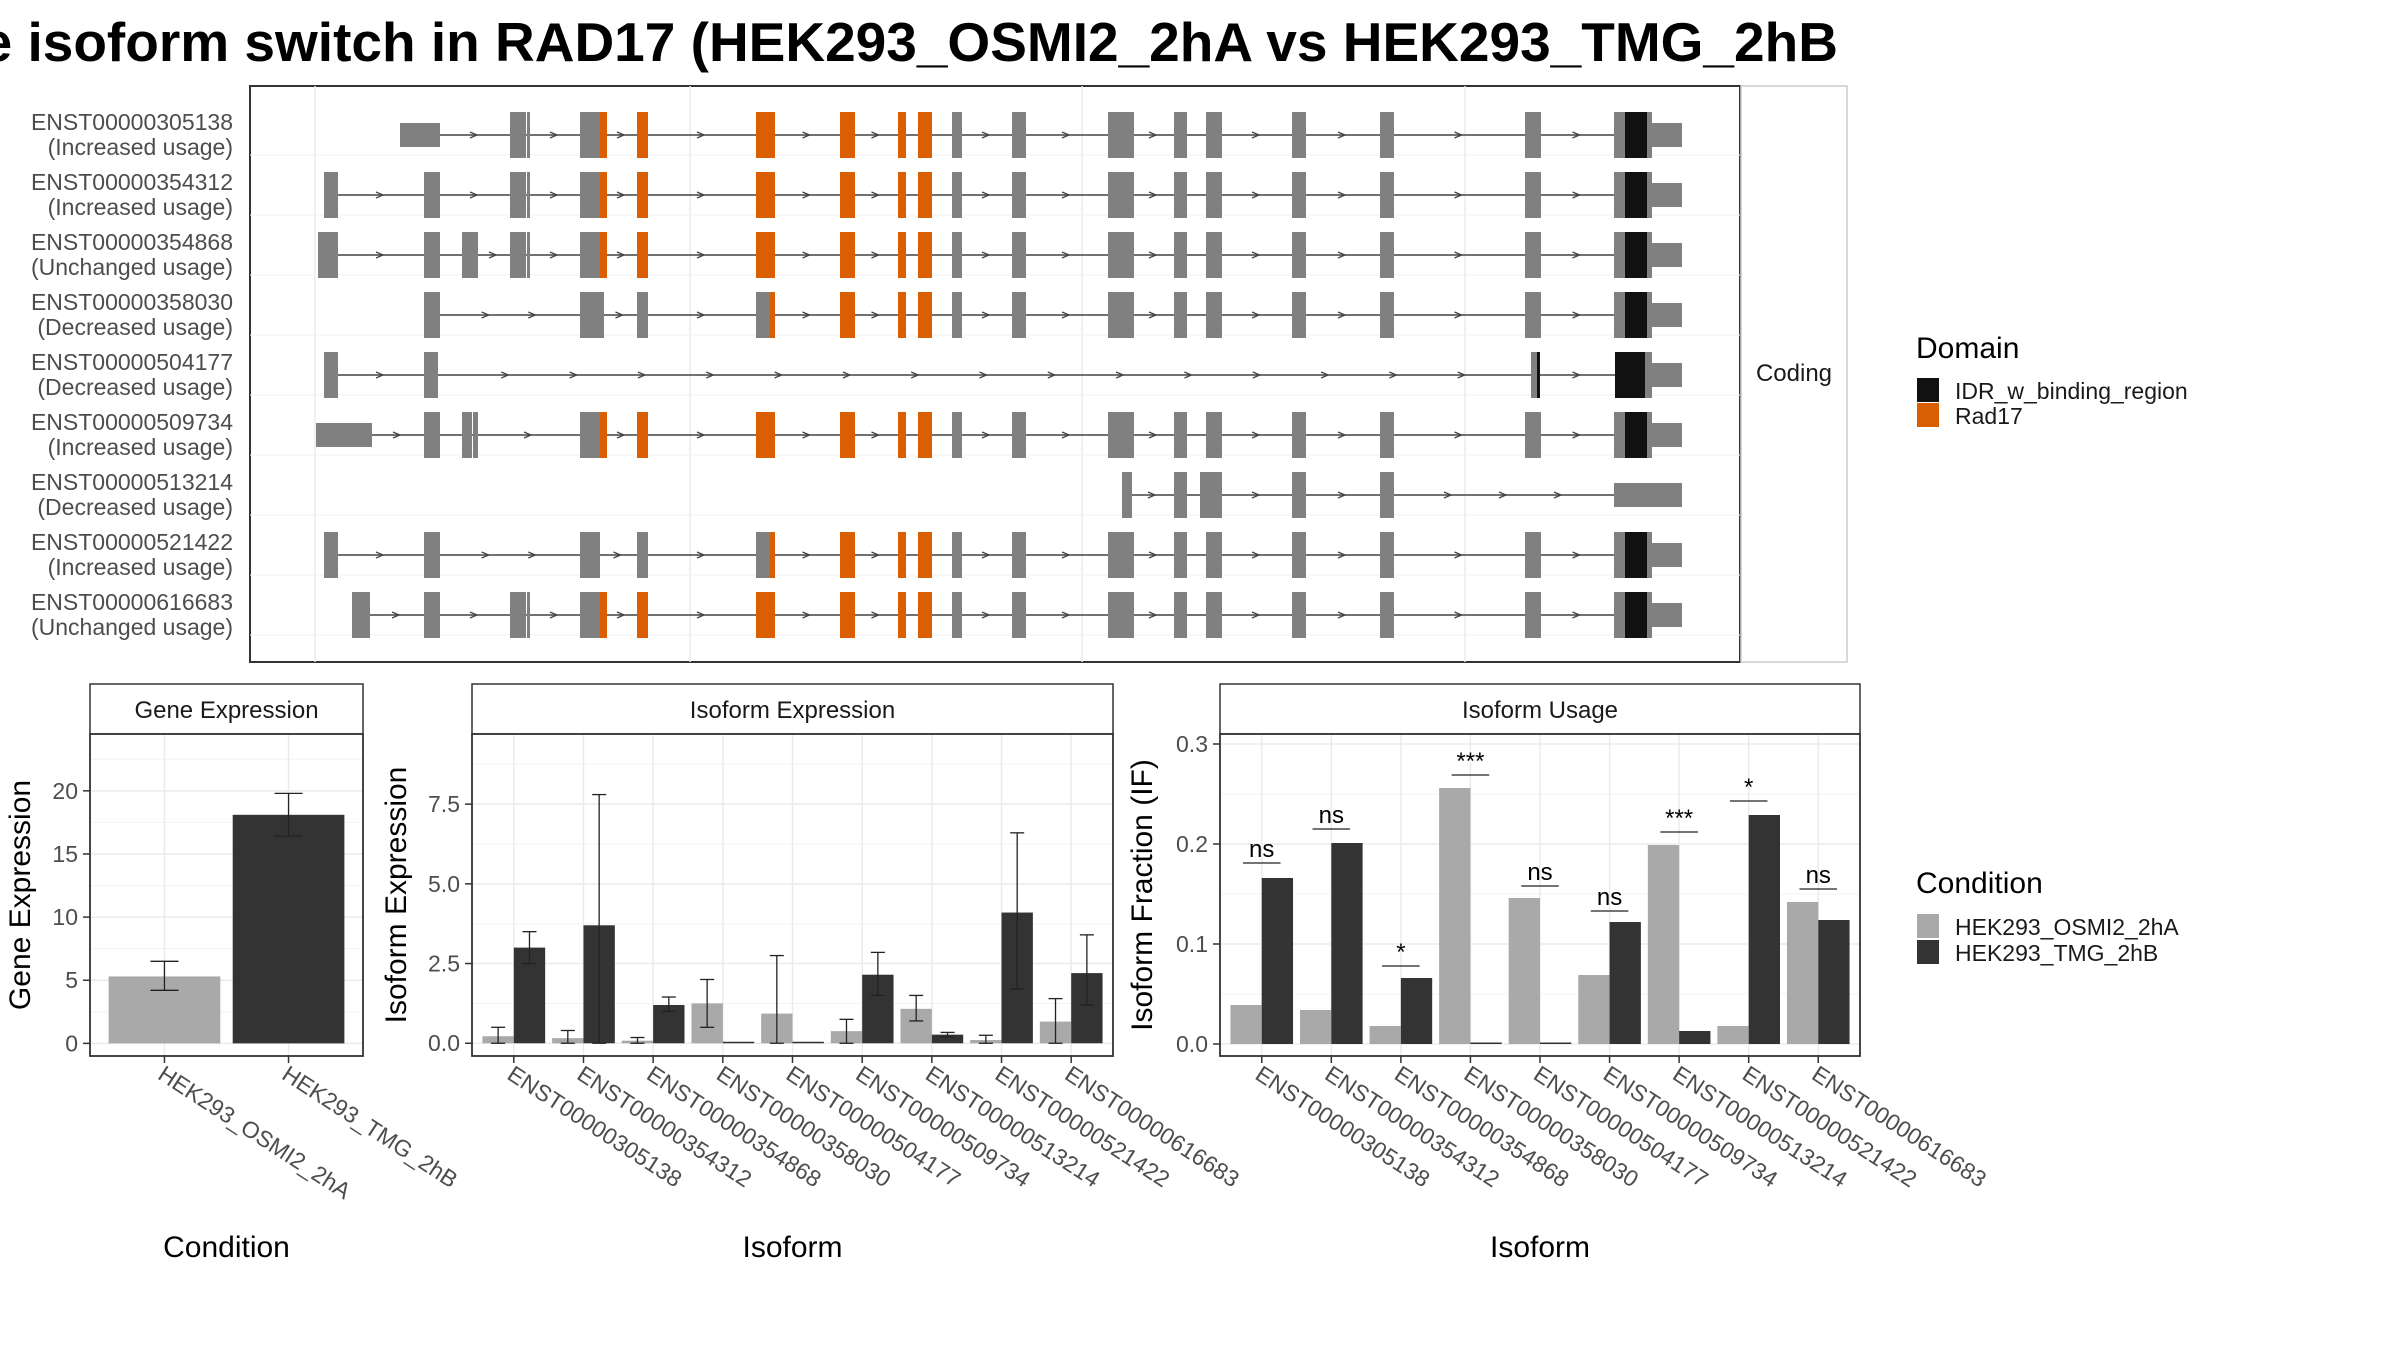 The width and height of the screenshot is (2400, 1350). What do you see at coordinates (1539, 872) in the screenshot?
I see `significance-label: ns` at bounding box center [1539, 872].